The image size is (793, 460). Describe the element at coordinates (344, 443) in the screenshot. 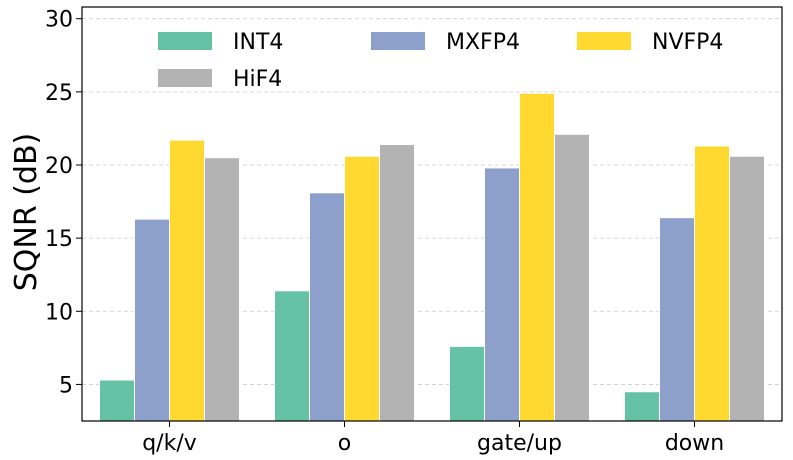

I see `x-tick-label: o` at that location.